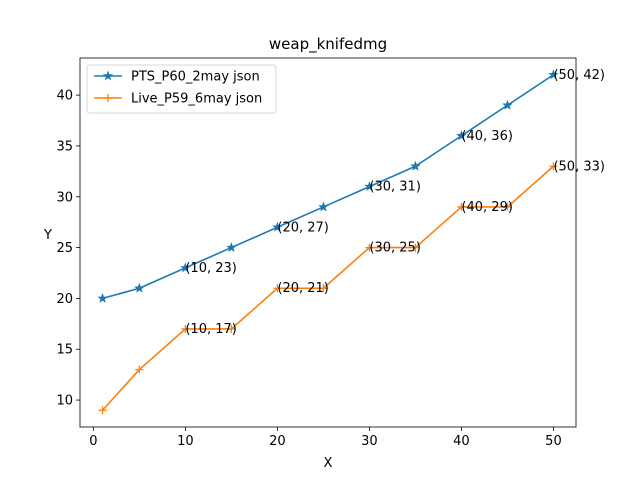 The width and height of the screenshot is (640, 480). What do you see at coordinates (328, 463) in the screenshot?
I see `x-axis-title: X` at bounding box center [328, 463].